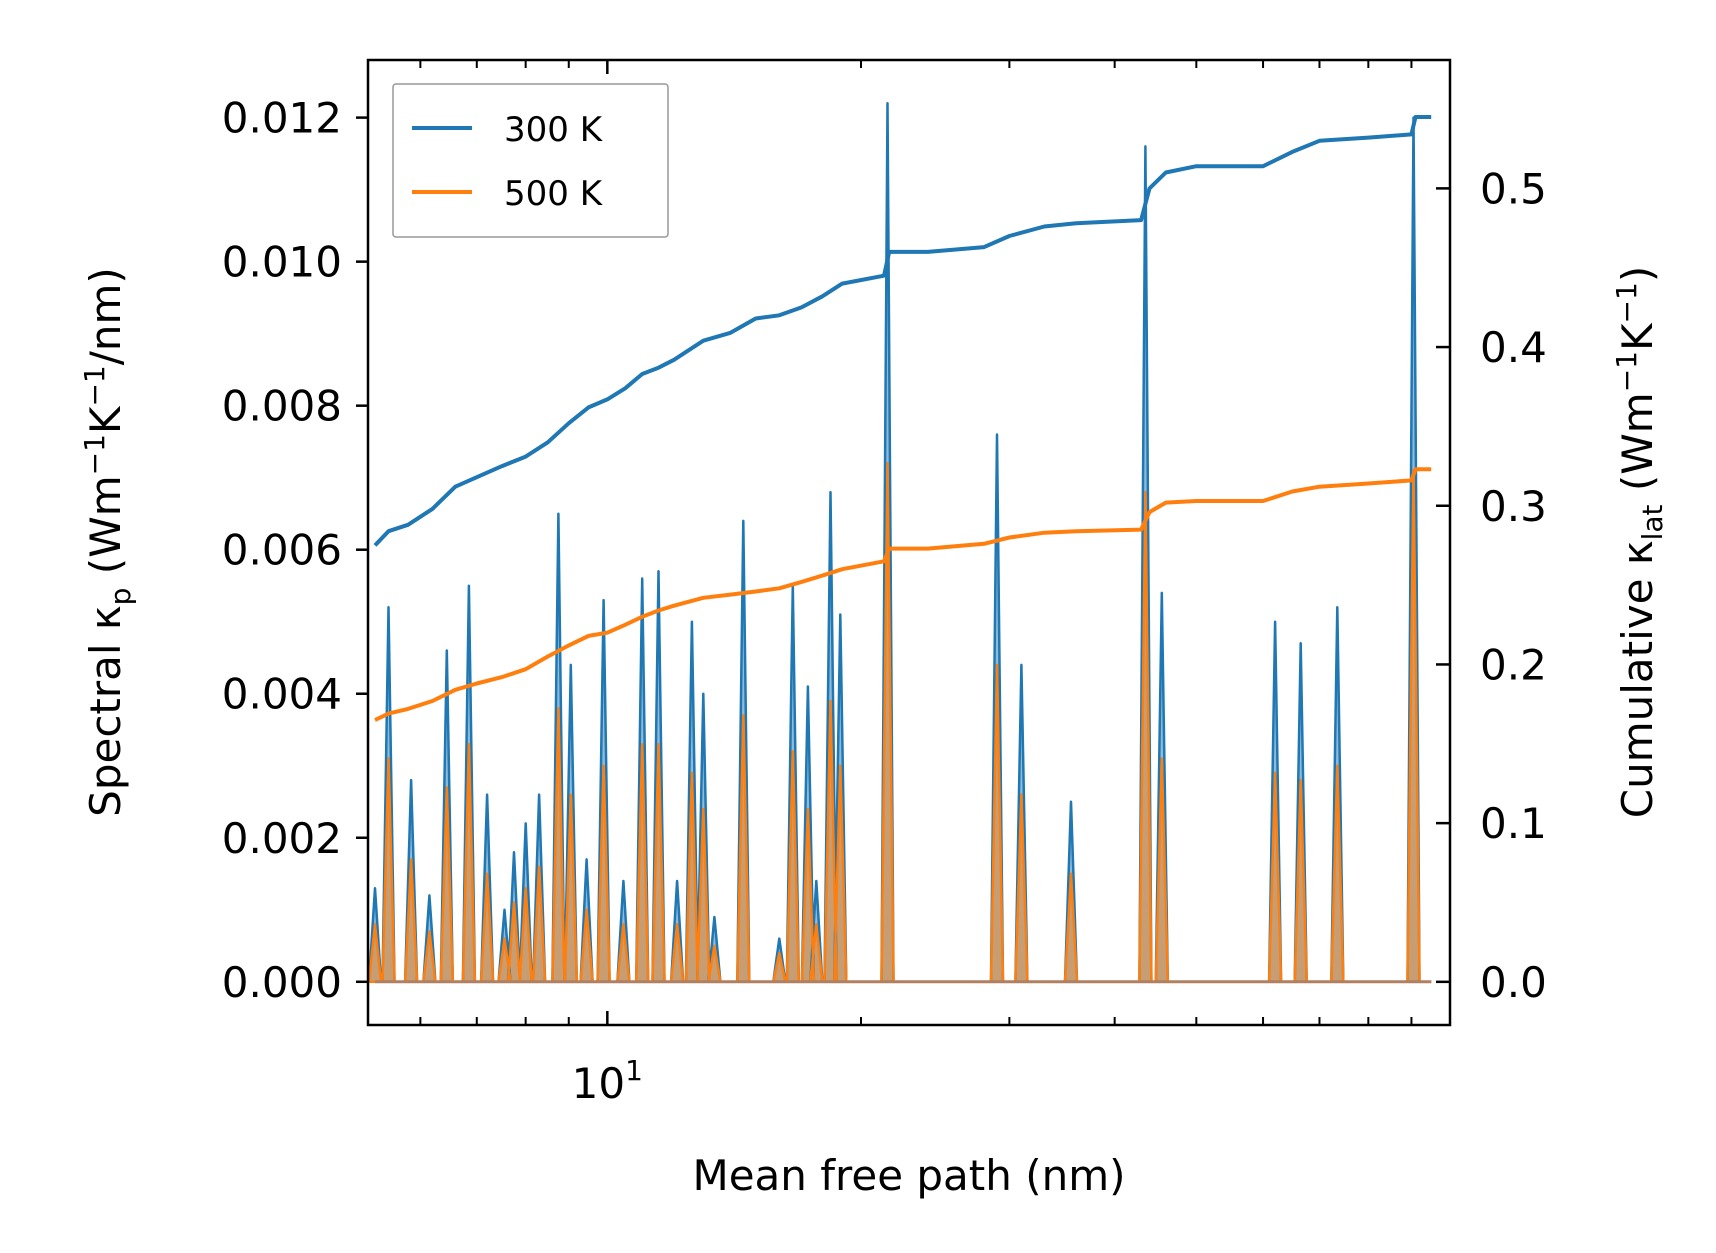 The width and height of the screenshot is (1716, 1253). Describe the element at coordinates (1513, 188) in the screenshot. I see `y-right-tick-label-5: 0.5` at that location.